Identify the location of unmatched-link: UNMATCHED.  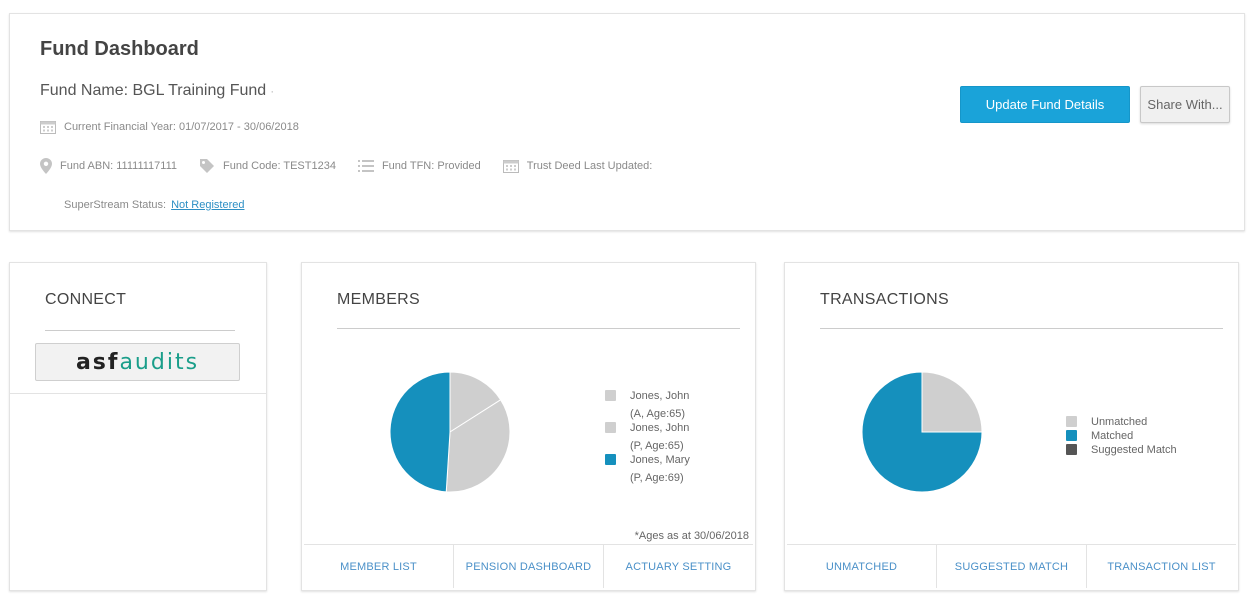
(862, 566).